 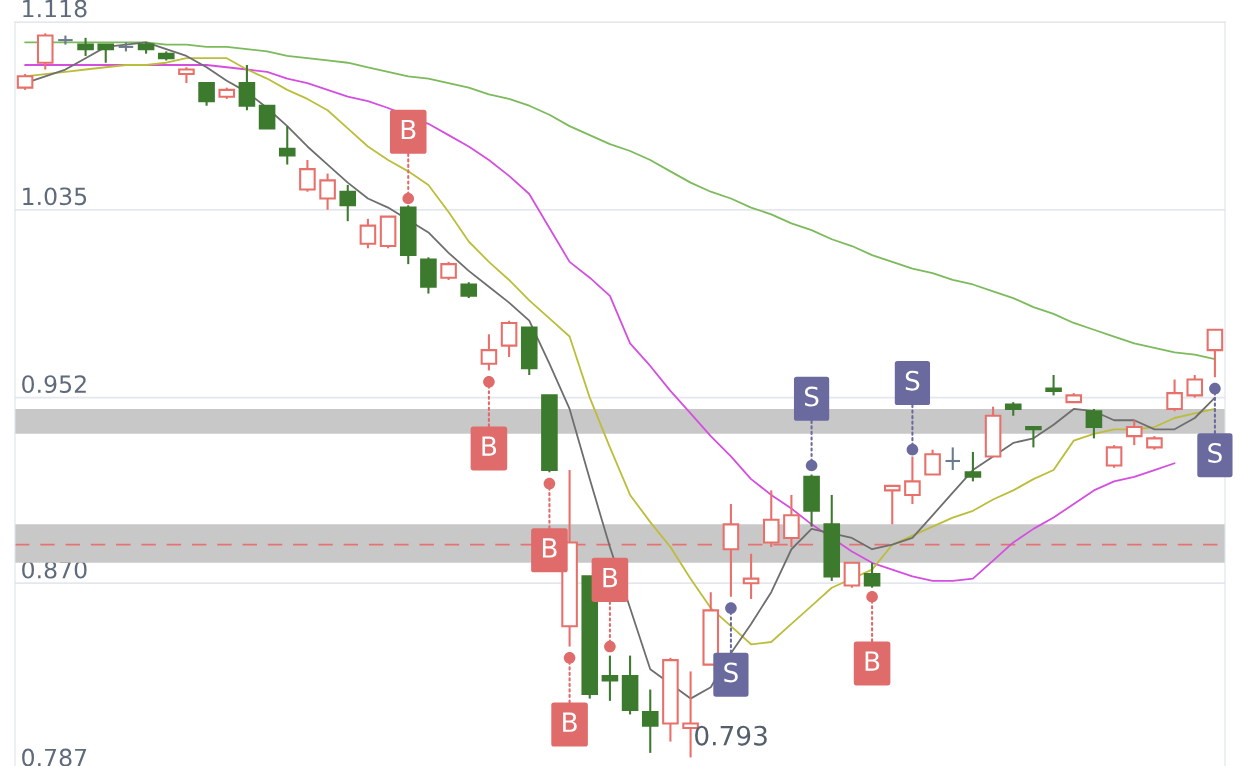 What do you see at coordinates (54, 757) in the screenshot?
I see `y-tick-label: 0.787` at bounding box center [54, 757].